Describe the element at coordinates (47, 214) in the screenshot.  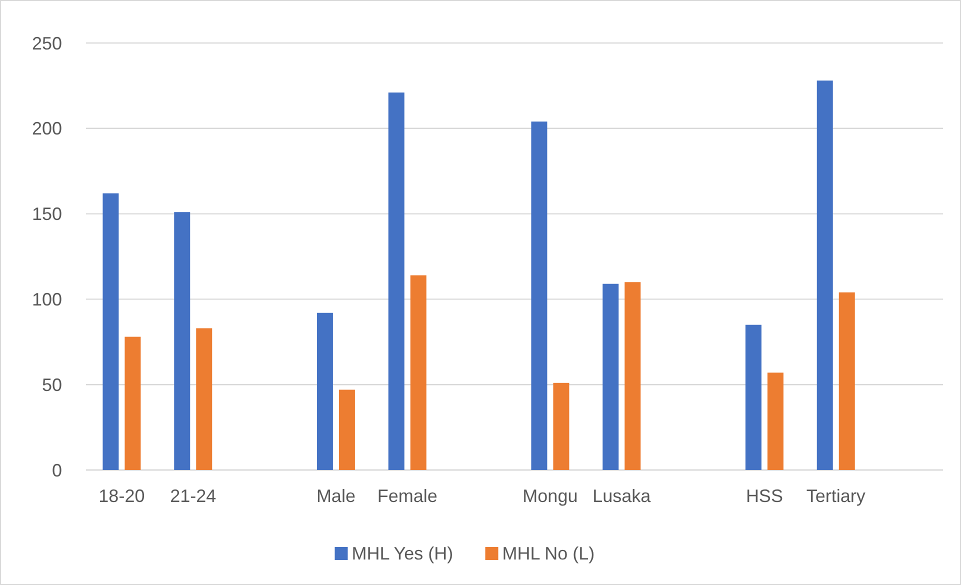
I see `y-tick-label: 150` at that location.